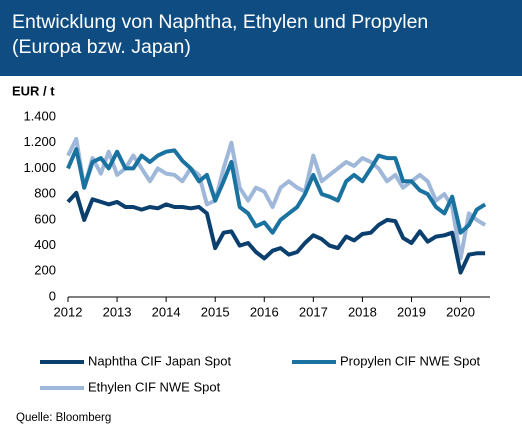 This screenshot has height=437, width=522. I want to click on y-tick-label: 400, so click(45, 244).